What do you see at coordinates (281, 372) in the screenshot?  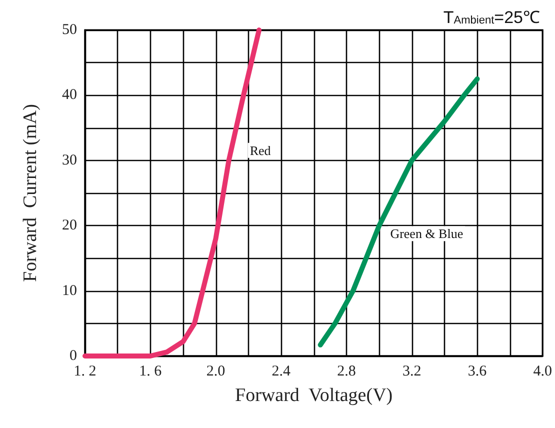 I see `x-tick-label: 2.4` at bounding box center [281, 372].